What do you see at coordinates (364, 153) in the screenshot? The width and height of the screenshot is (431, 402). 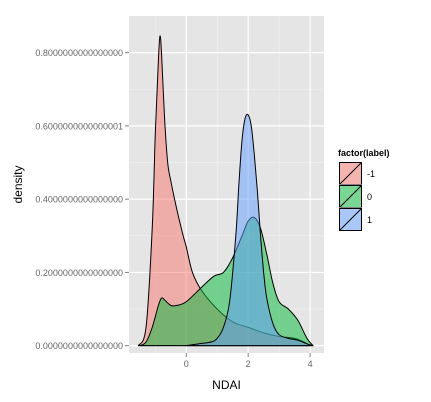 I see `legend-title: factor(label)` at bounding box center [364, 153].